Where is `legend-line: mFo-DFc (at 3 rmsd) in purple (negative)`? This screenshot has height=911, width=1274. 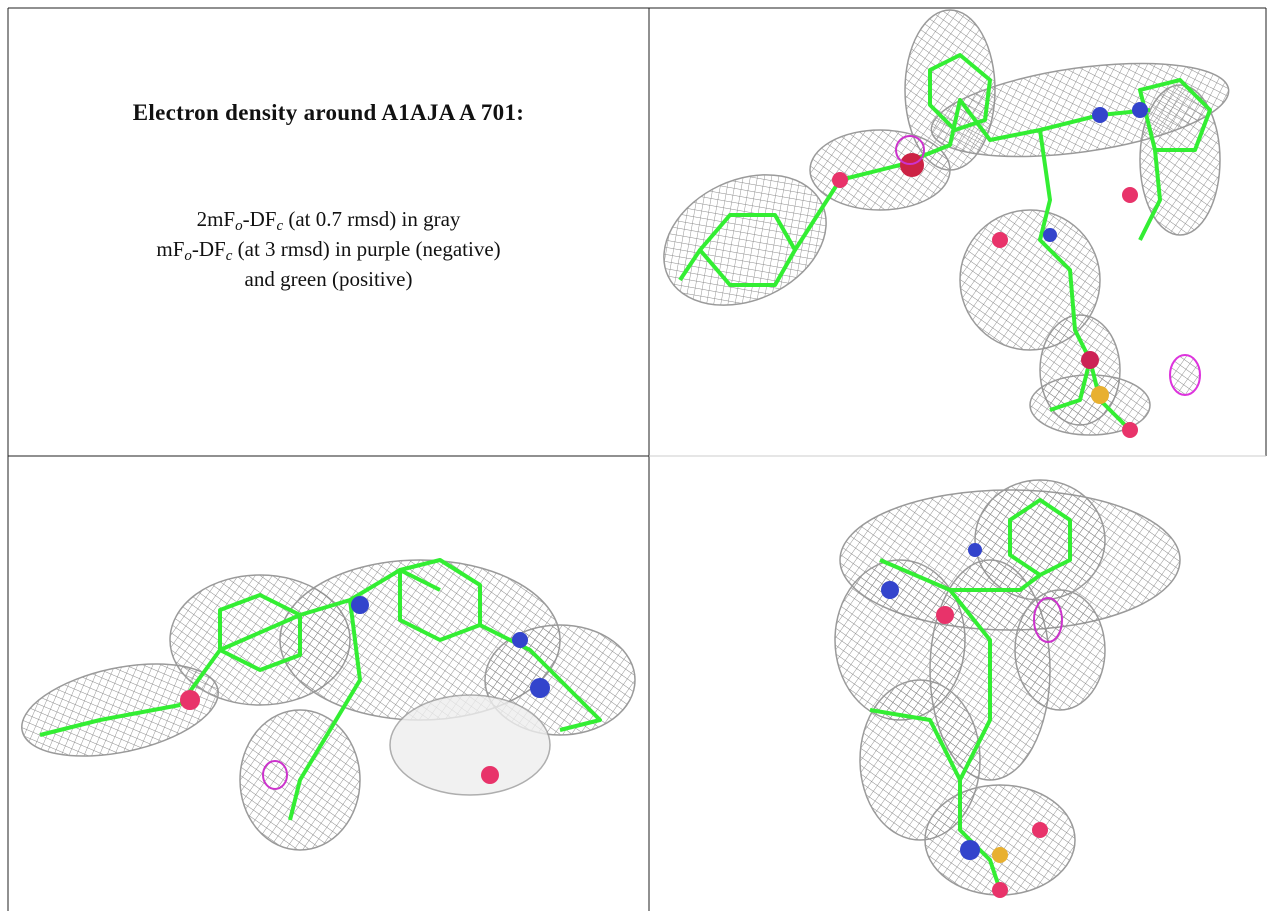 legend-line: mFo-DFc (at 3 rmsd) in purple (negative) is located at coordinates (328, 249).